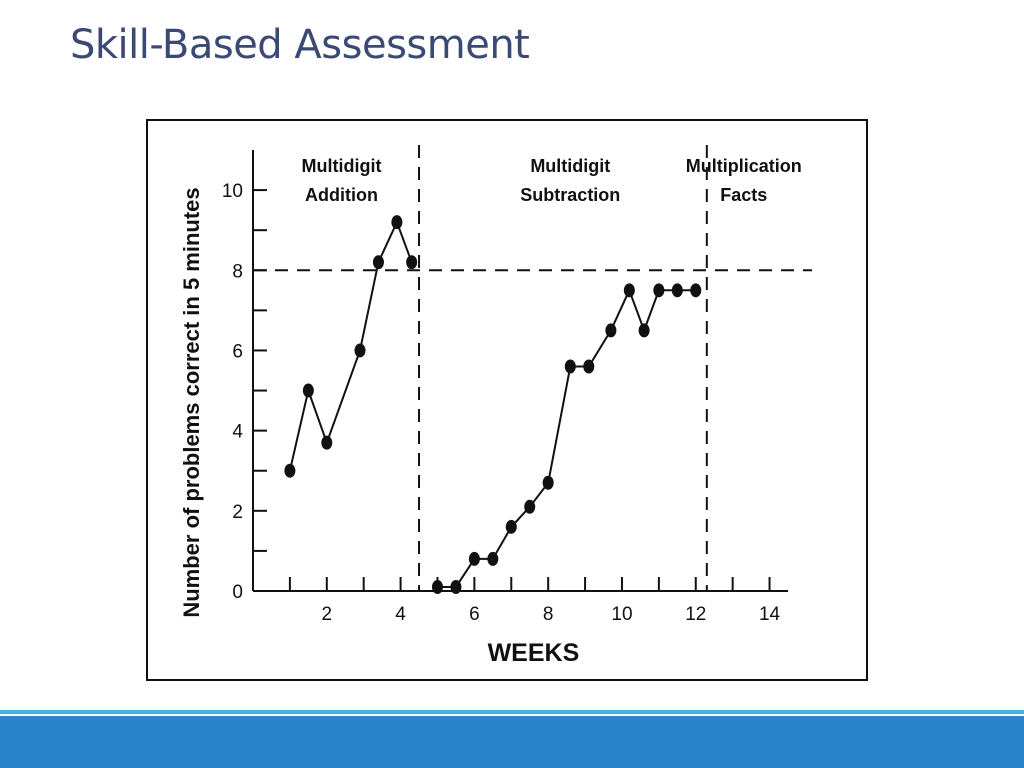 Image resolution: width=1024 pixels, height=768 pixels. What do you see at coordinates (237, 271) in the screenshot?
I see `y-tick-label: 8` at bounding box center [237, 271].